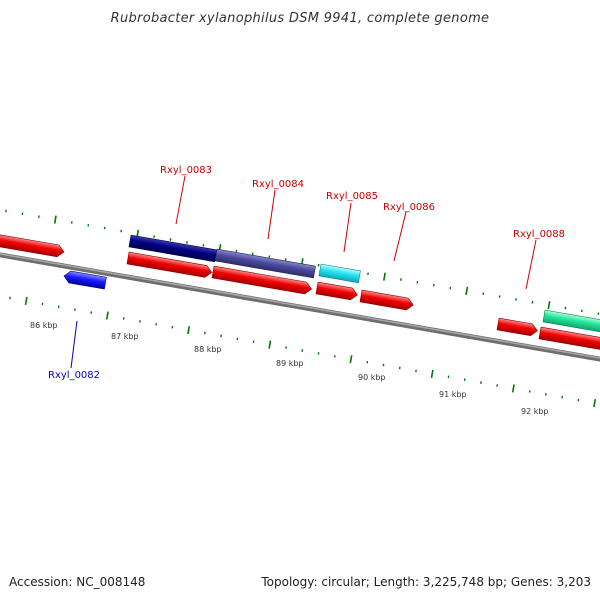 This screenshot has width=600, height=600. Describe the element at coordinates (77, 582) in the screenshot. I see `accession-text: Accession: NC_008148` at that location.